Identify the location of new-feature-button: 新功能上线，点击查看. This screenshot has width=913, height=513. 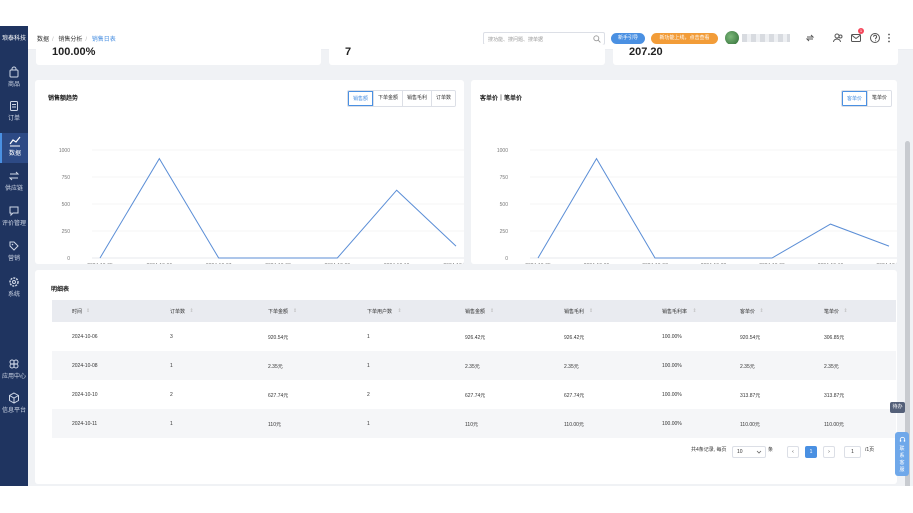
(684, 38).